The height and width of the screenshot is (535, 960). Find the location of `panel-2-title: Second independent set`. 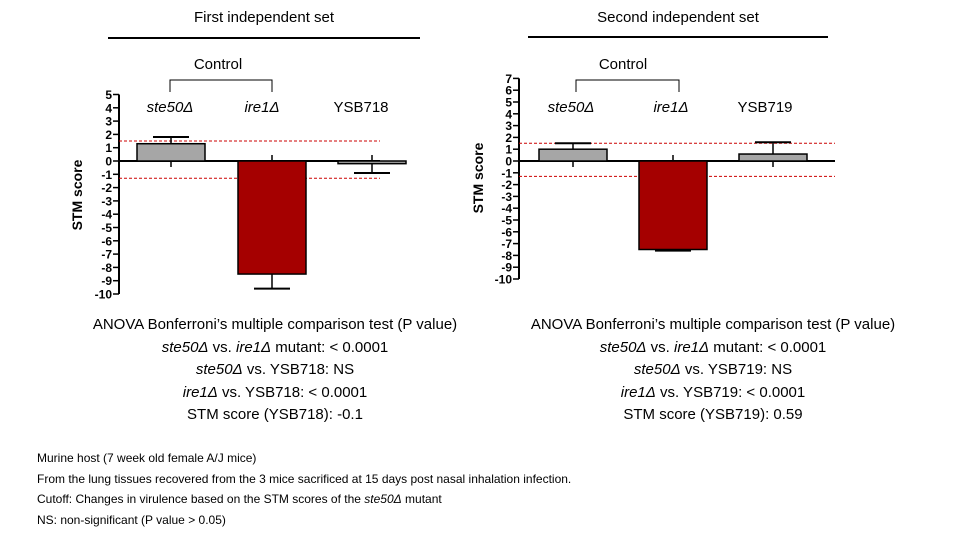

panel-2-title: Second independent set is located at coordinates (678, 17).